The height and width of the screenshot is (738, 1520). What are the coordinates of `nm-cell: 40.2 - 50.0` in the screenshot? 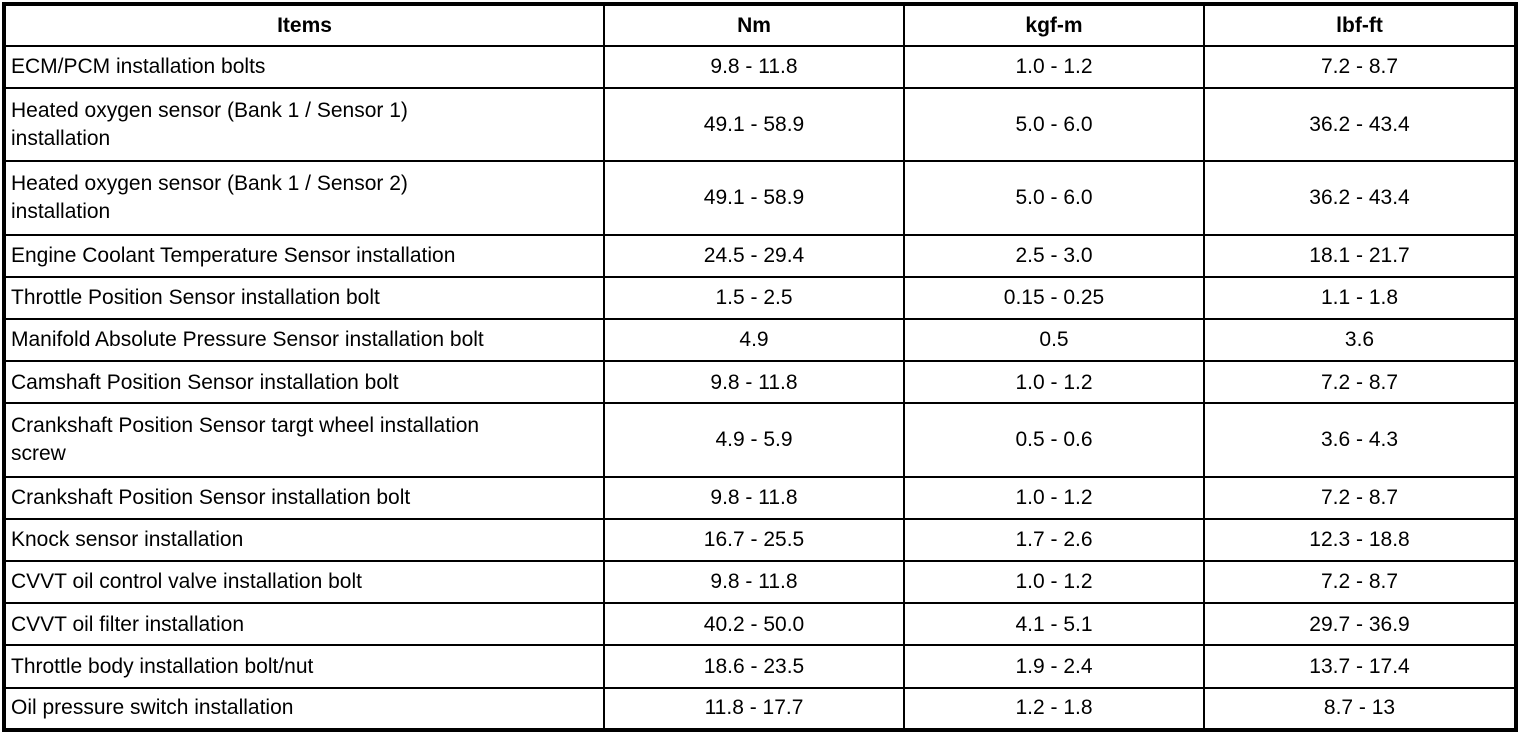 It's located at (754, 624).